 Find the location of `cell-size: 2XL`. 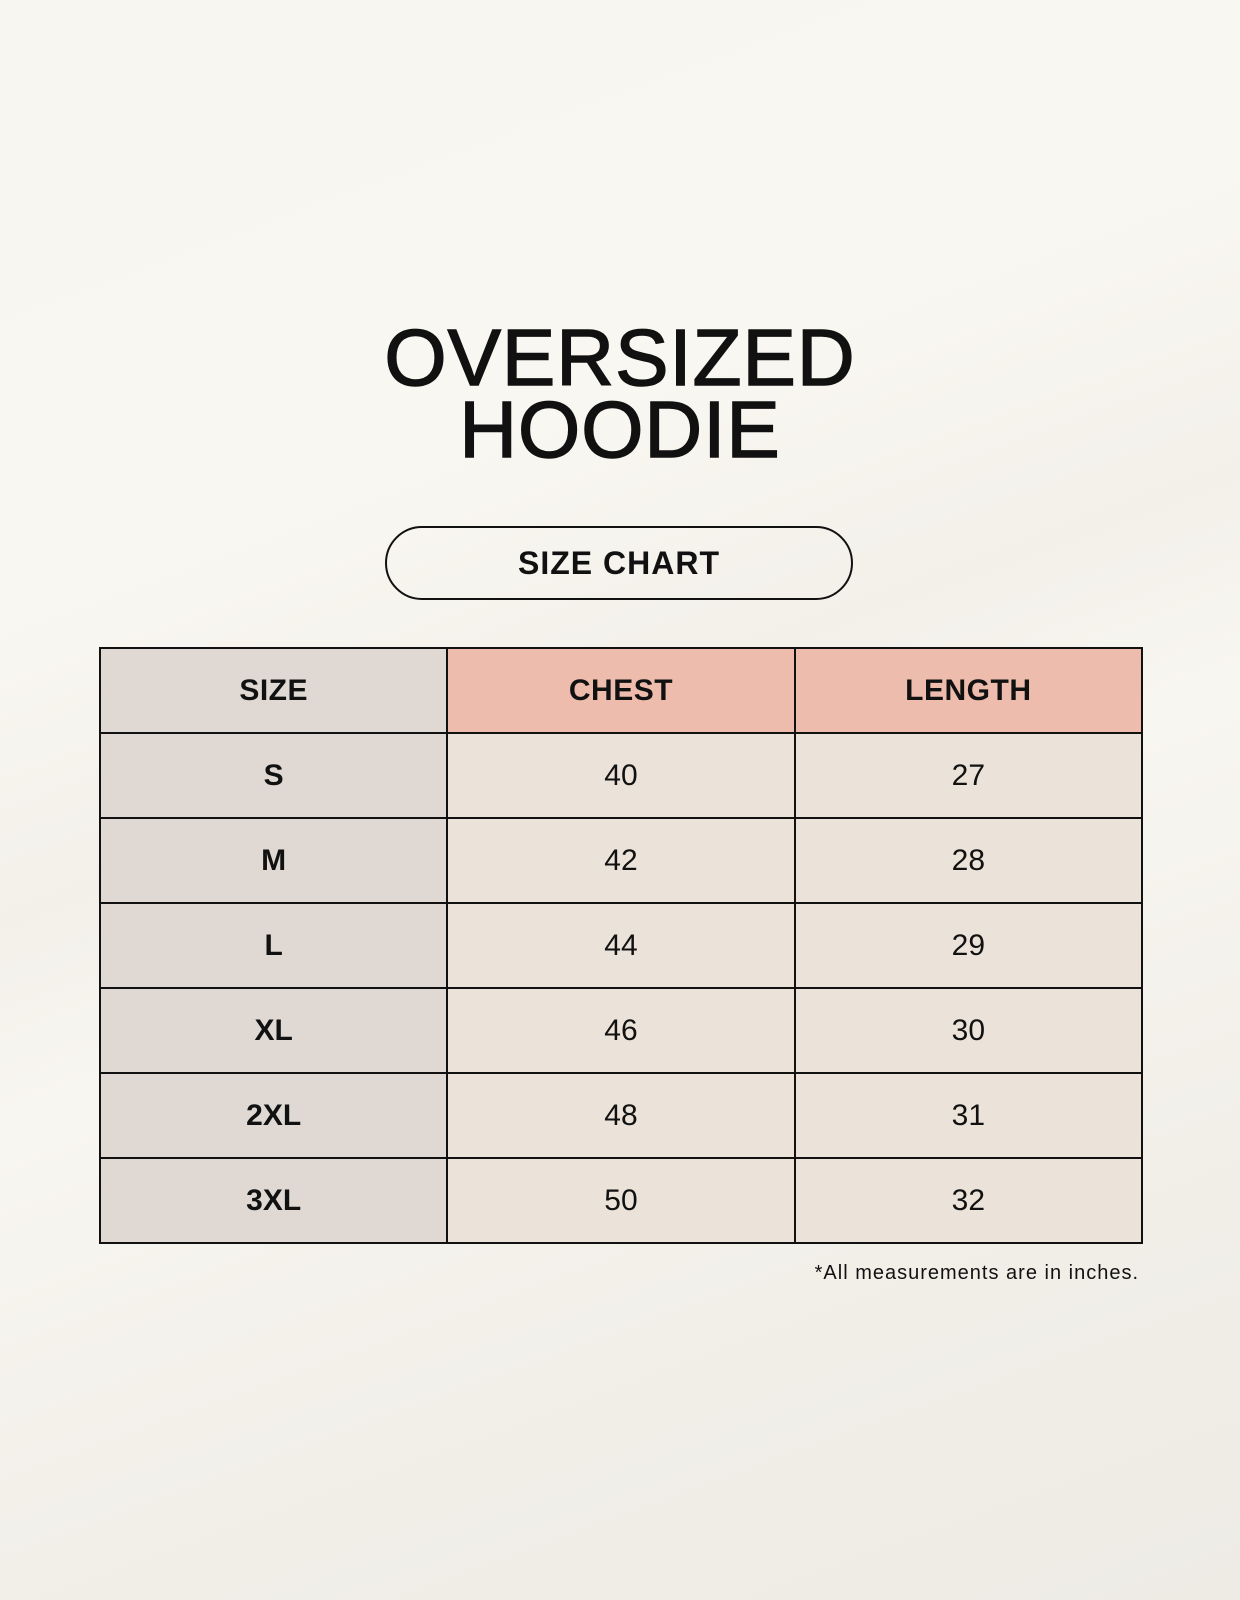

cell-size: 2XL is located at coordinates (273, 1115).